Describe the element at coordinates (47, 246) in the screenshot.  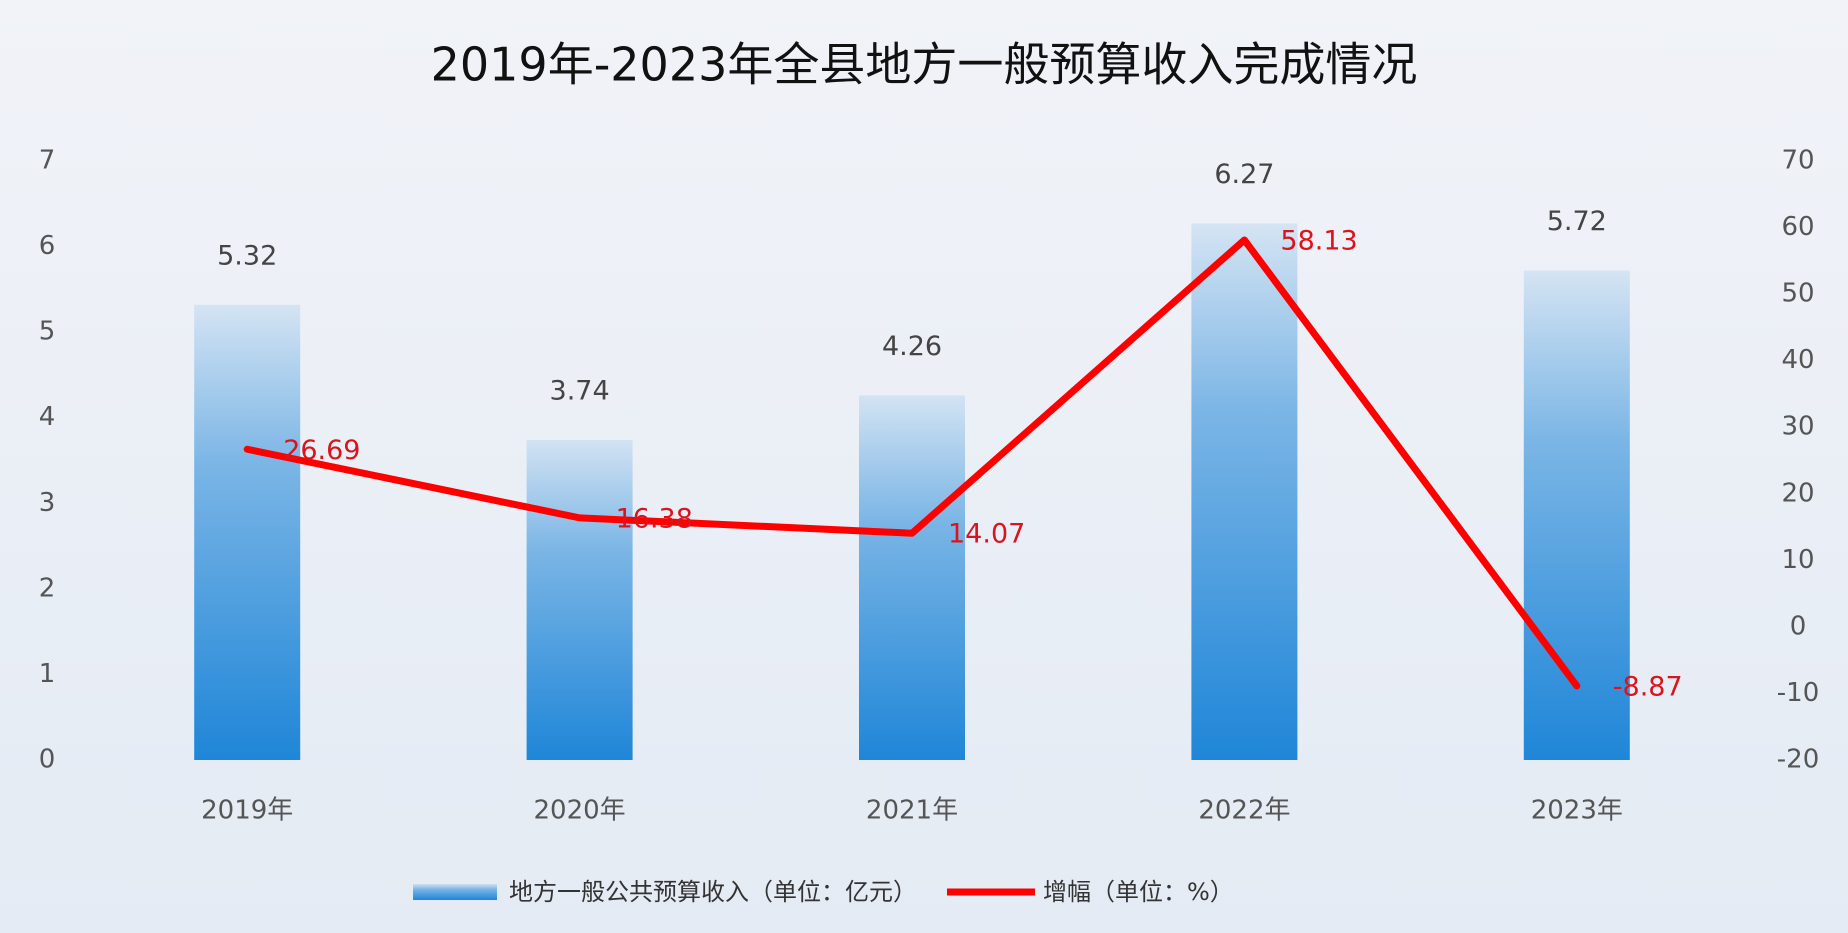
I see `y-tick-label: 6` at that location.